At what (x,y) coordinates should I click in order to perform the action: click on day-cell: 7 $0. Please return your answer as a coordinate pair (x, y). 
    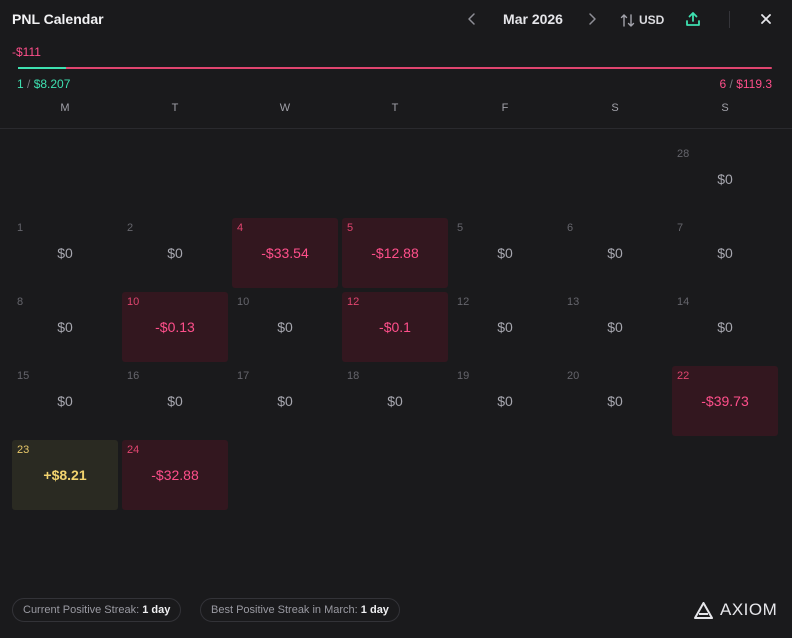
    Looking at the image, I should click on (725, 253).